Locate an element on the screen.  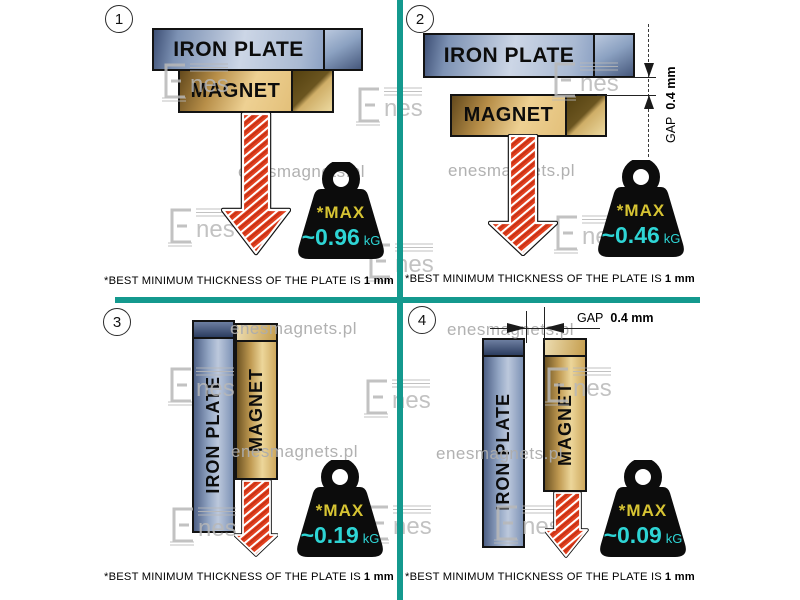
weight-icon: *MAX ~0.09 kG is located at coordinates (643, 508).